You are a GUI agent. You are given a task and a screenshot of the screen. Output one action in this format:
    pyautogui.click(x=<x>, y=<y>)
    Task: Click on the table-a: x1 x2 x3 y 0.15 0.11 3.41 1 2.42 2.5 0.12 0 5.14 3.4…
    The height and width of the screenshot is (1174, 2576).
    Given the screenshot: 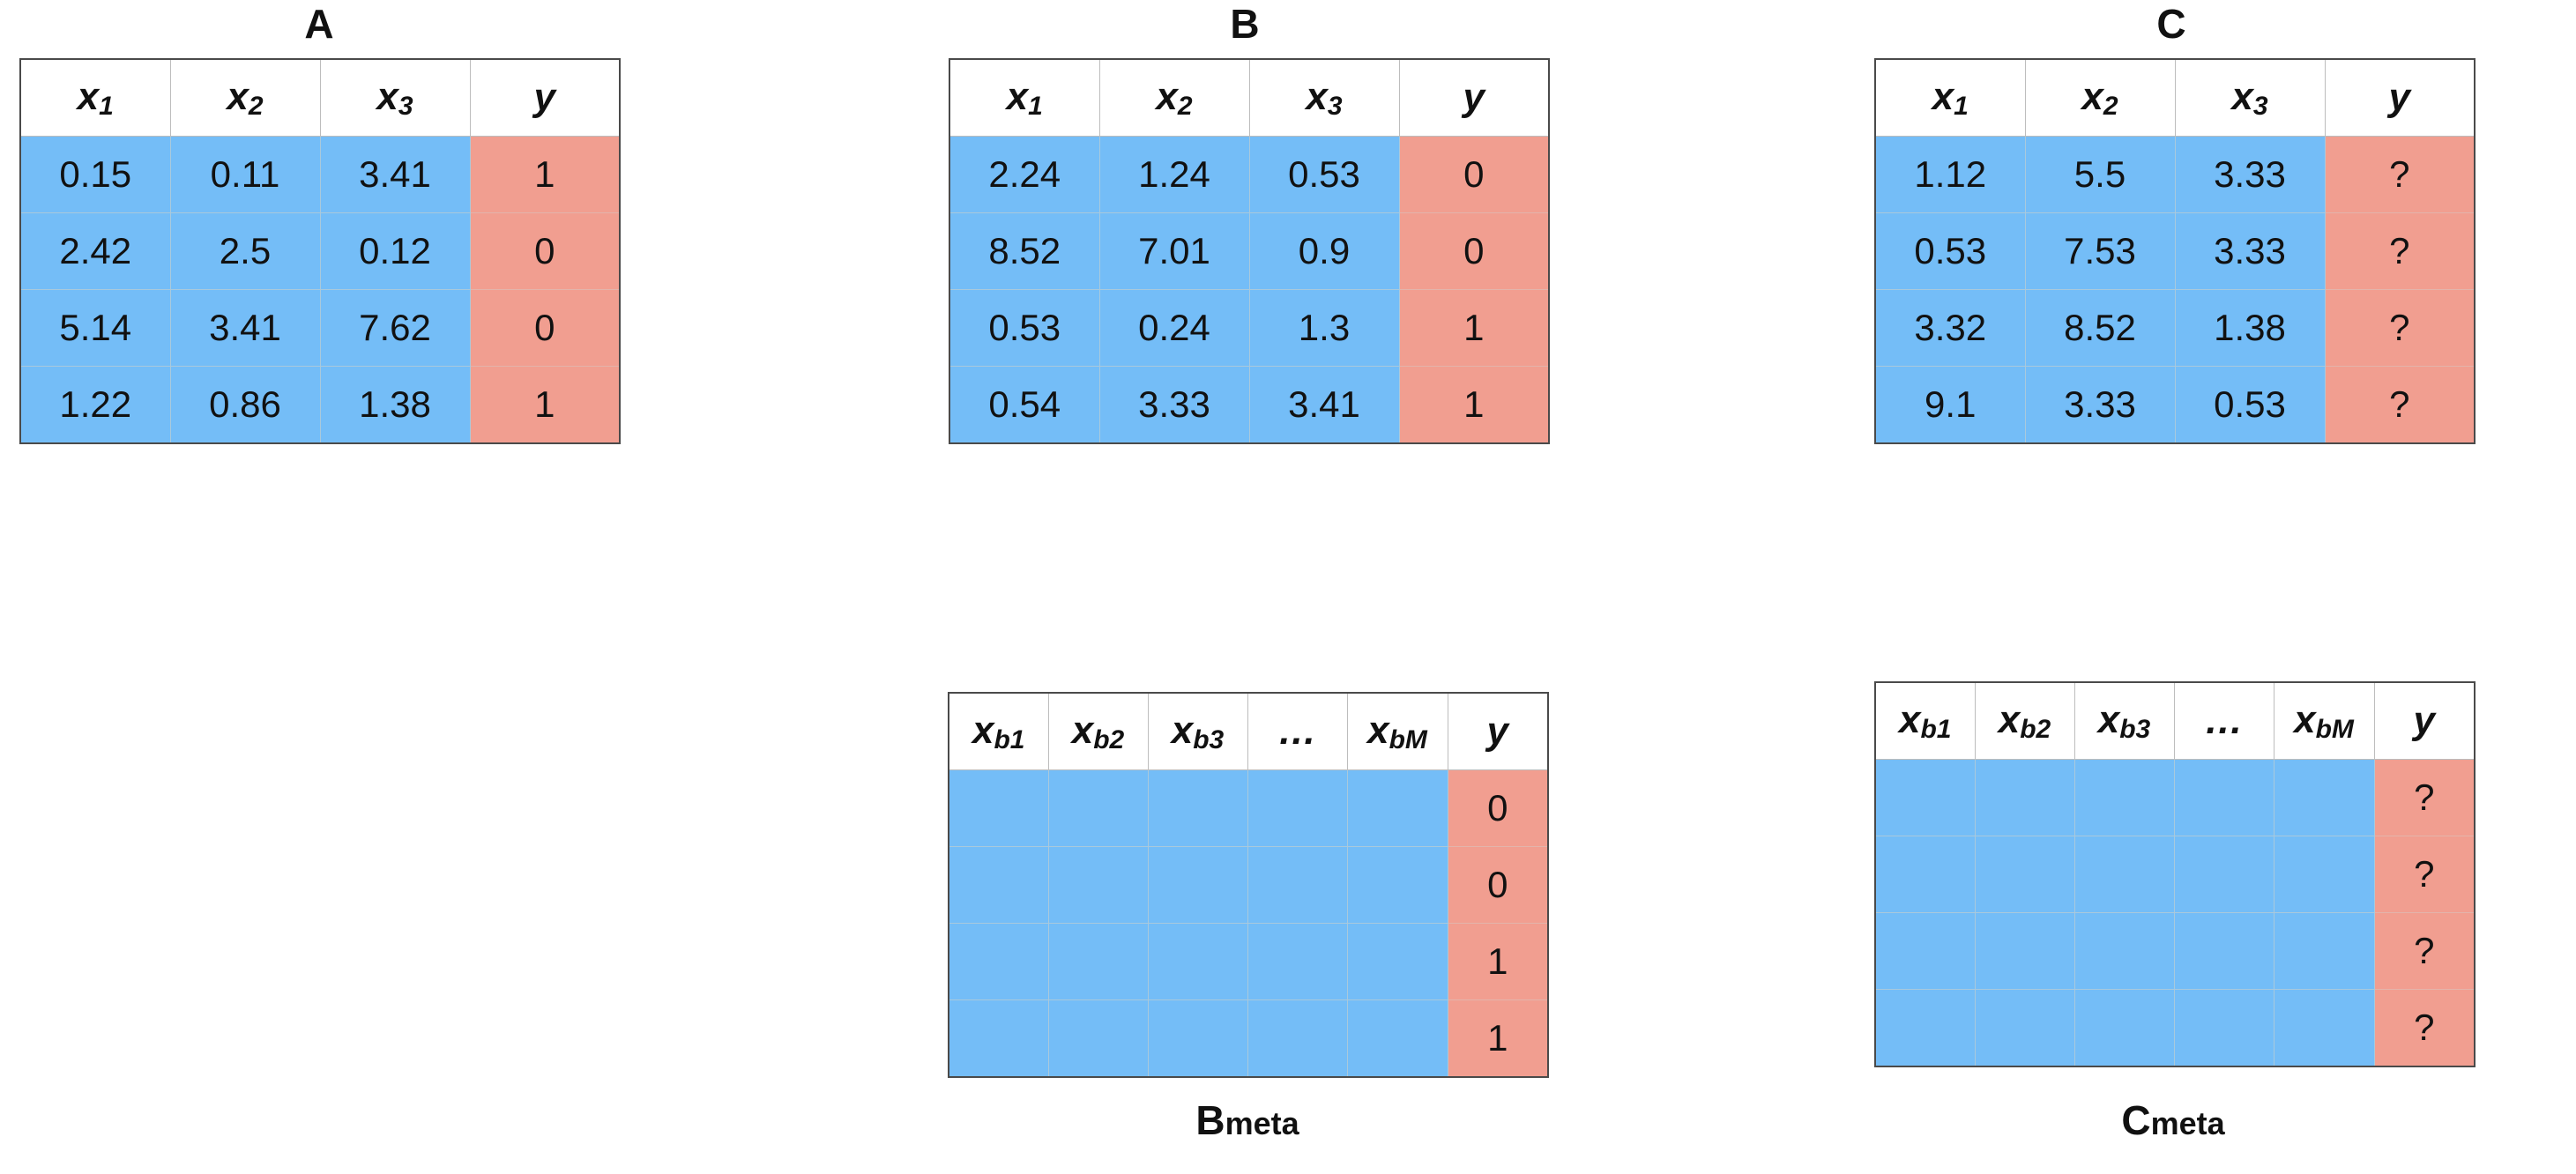 What is the action you would take?
    pyautogui.click(x=320, y=251)
    